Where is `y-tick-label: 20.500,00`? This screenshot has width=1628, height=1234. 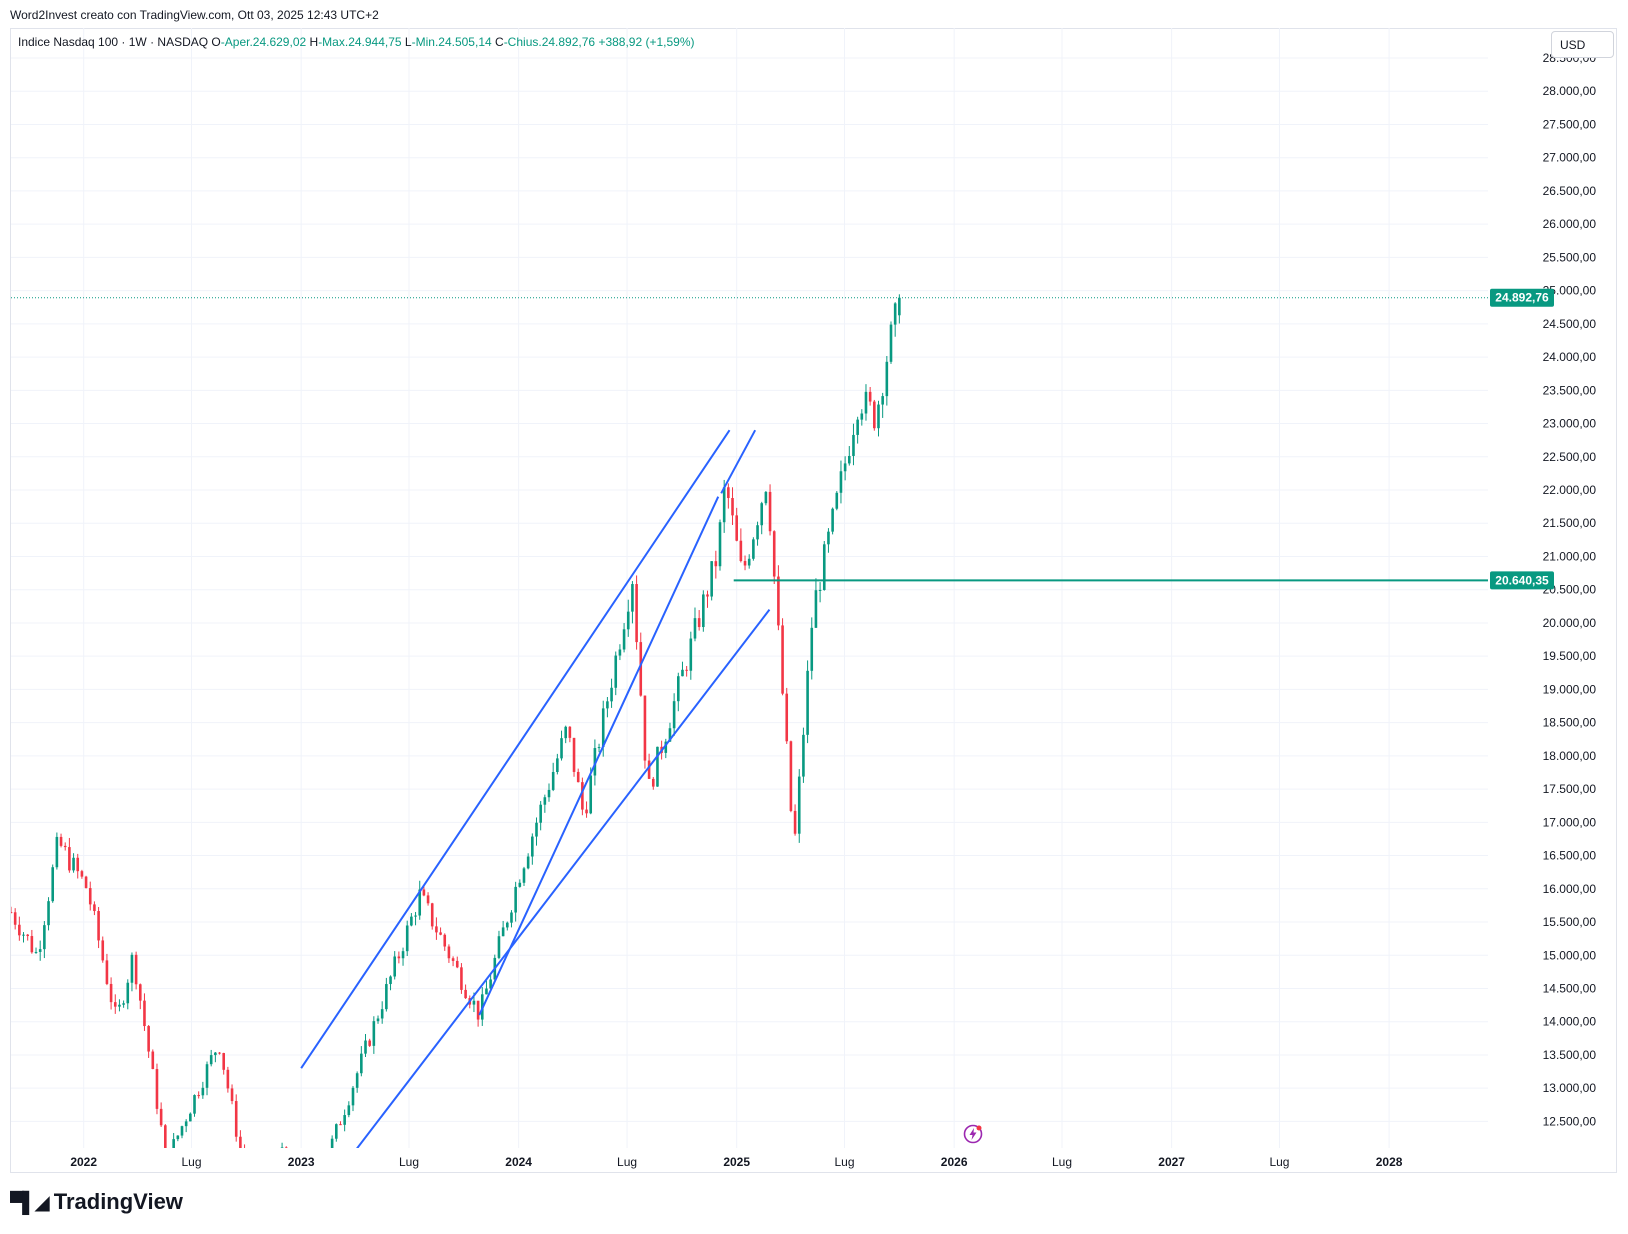
y-tick-label: 20.500,00 is located at coordinates (1570, 590).